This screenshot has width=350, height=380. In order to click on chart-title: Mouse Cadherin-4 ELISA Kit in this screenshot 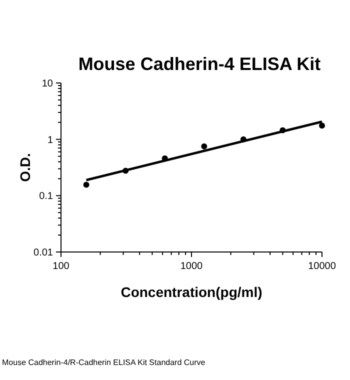, I will do `click(199, 64)`.